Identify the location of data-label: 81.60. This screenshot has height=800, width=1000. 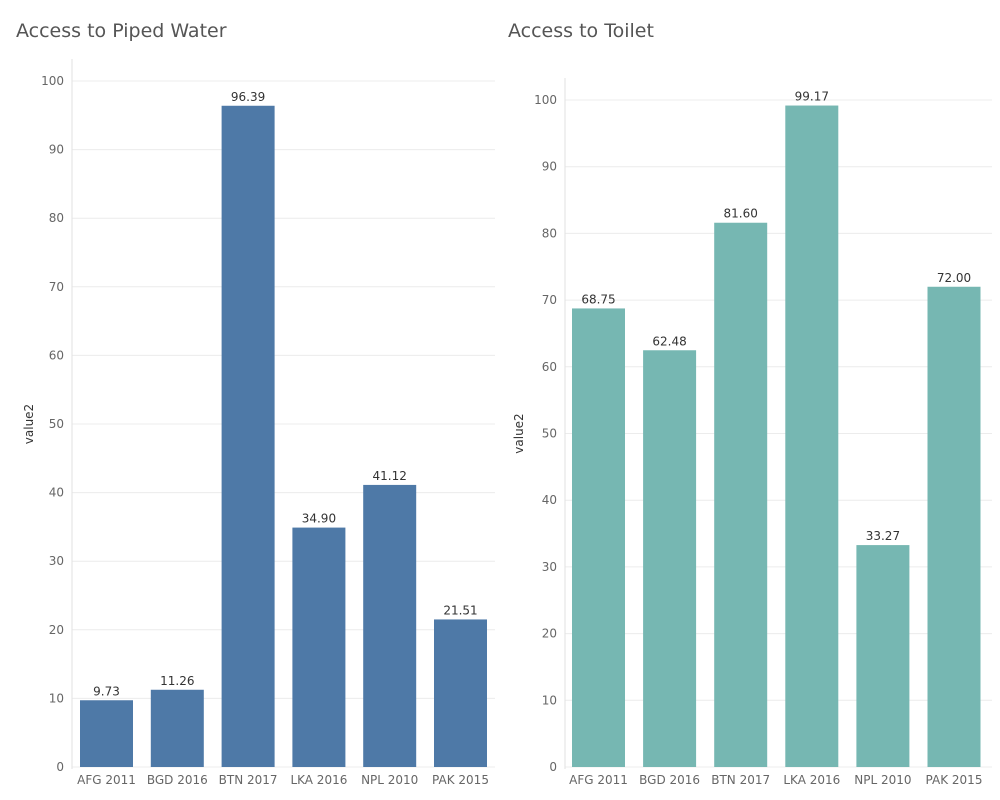
(741, 214).